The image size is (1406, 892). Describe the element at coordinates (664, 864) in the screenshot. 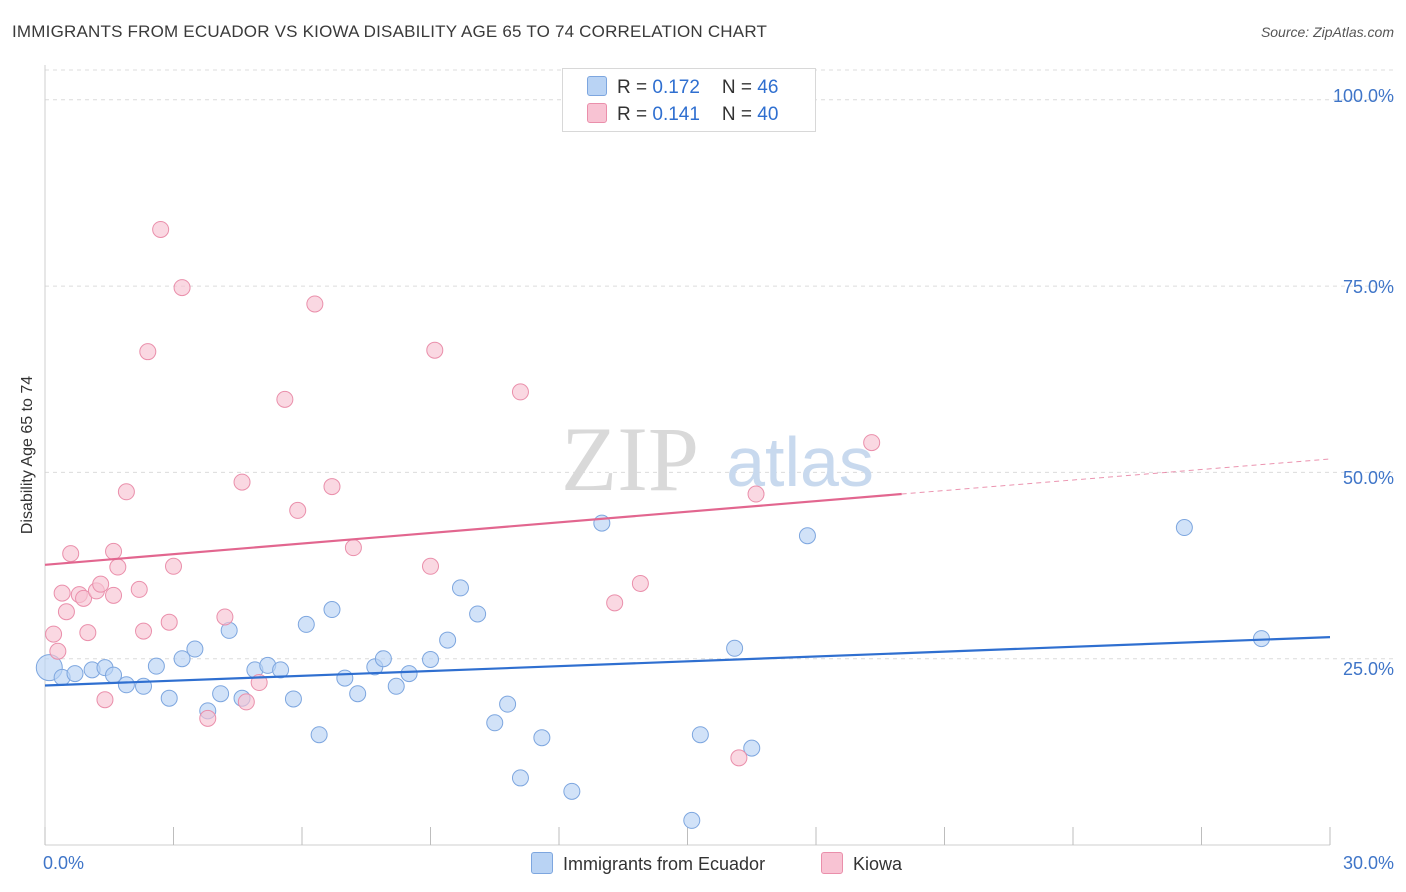

I see `bottom-legend-label-ecuador: Immigrants from Ecuador` at that location.